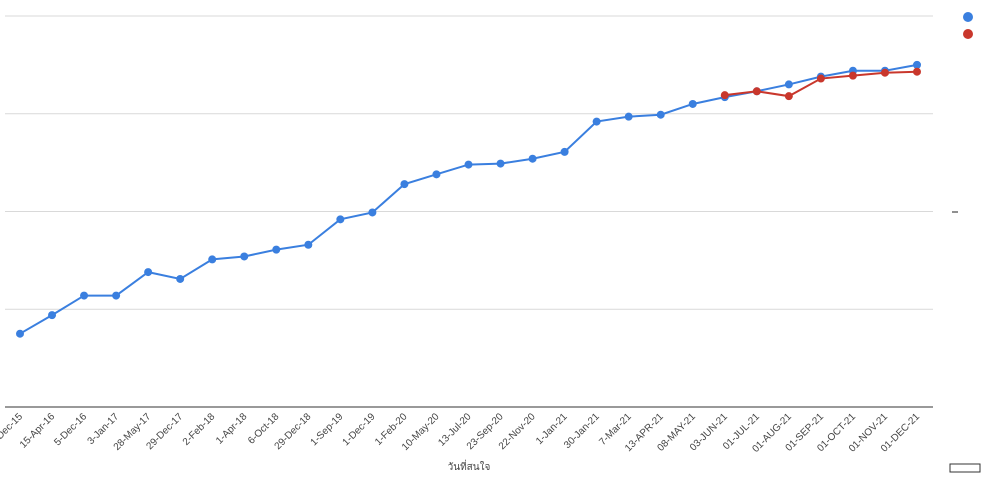  Describe the element at coordinates (359, 429) in the screenshot. I see `x-tick-label: 1-Dec-19` at that location.